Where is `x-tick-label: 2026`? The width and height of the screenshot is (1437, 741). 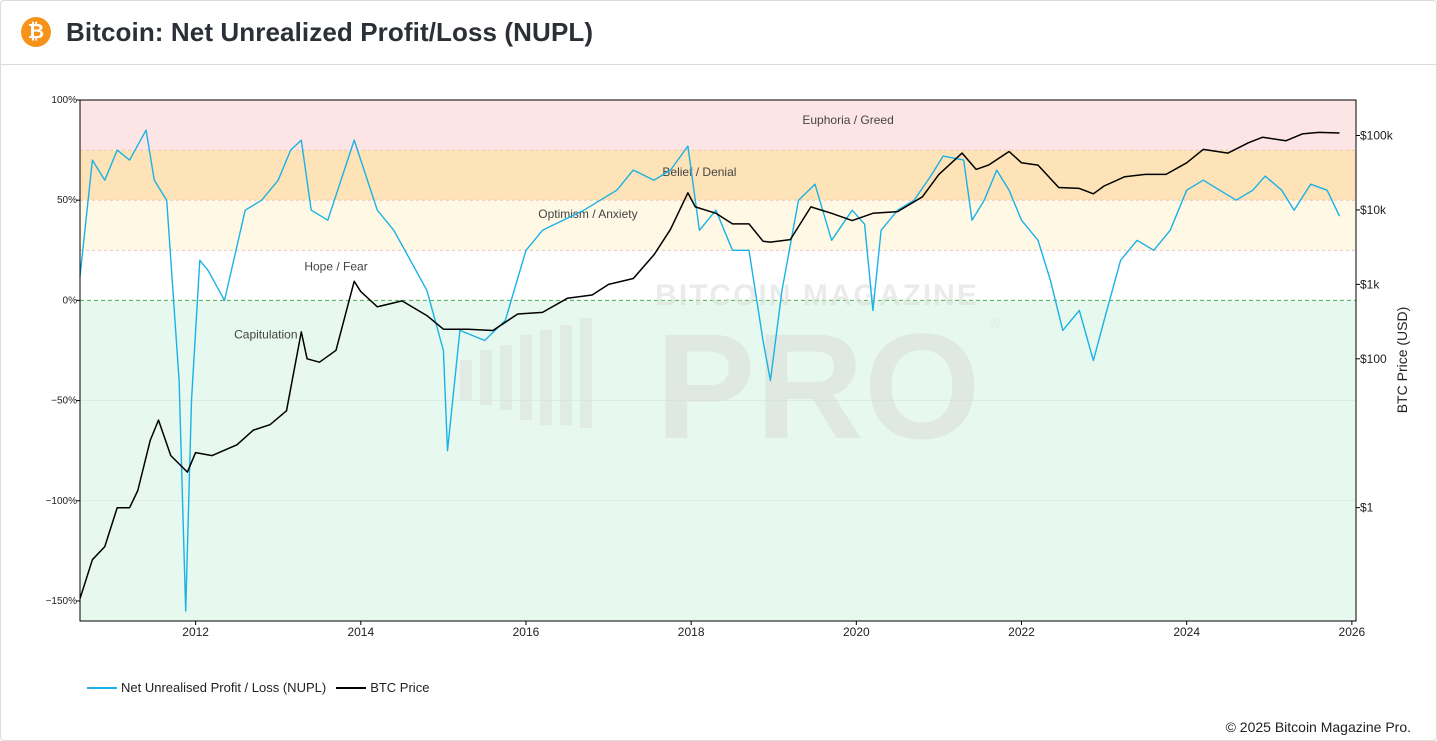 x-tick-label: 2026 is located at coordinates (1352, 632).